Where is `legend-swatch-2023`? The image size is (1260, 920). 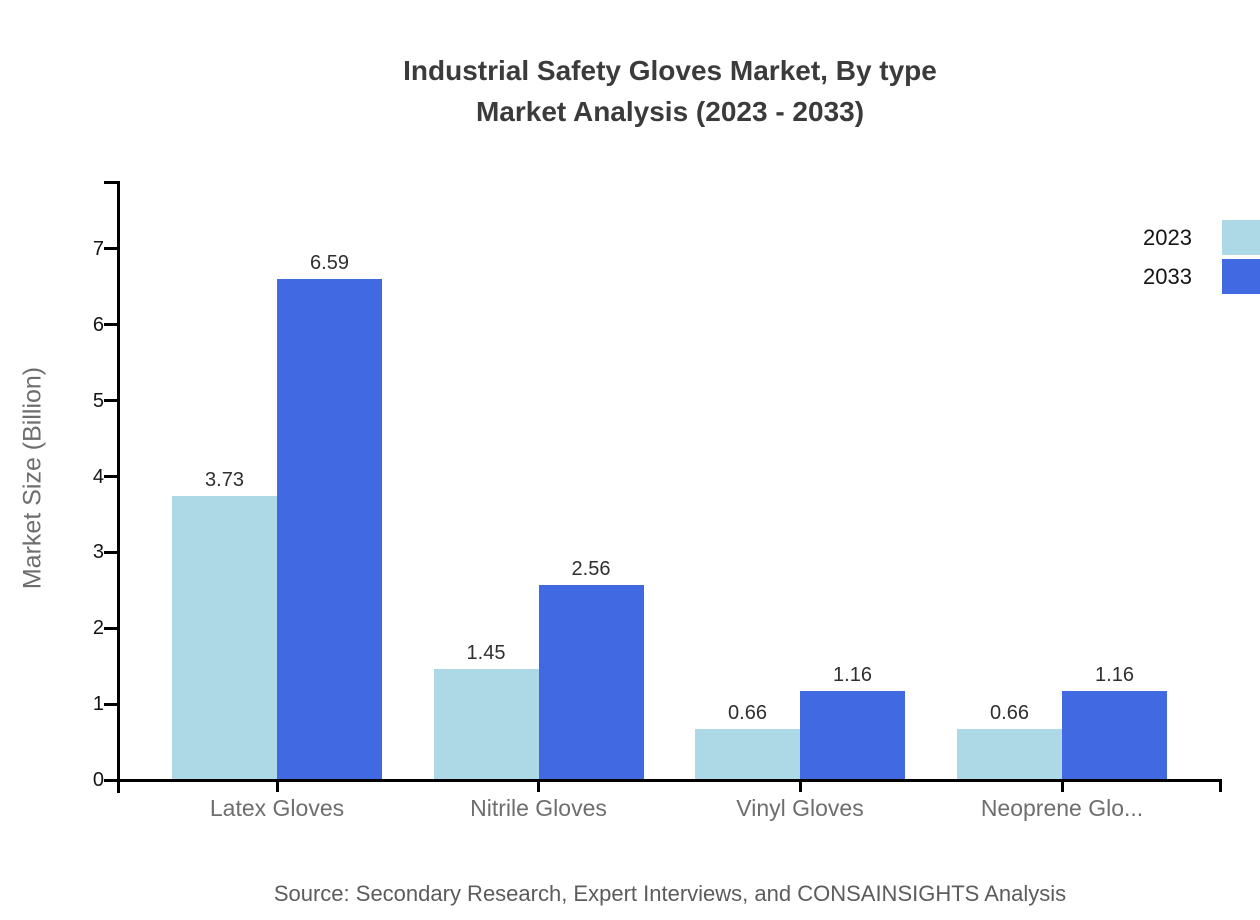 legend-swatch-2023 is located at coordinates (1241, 237).